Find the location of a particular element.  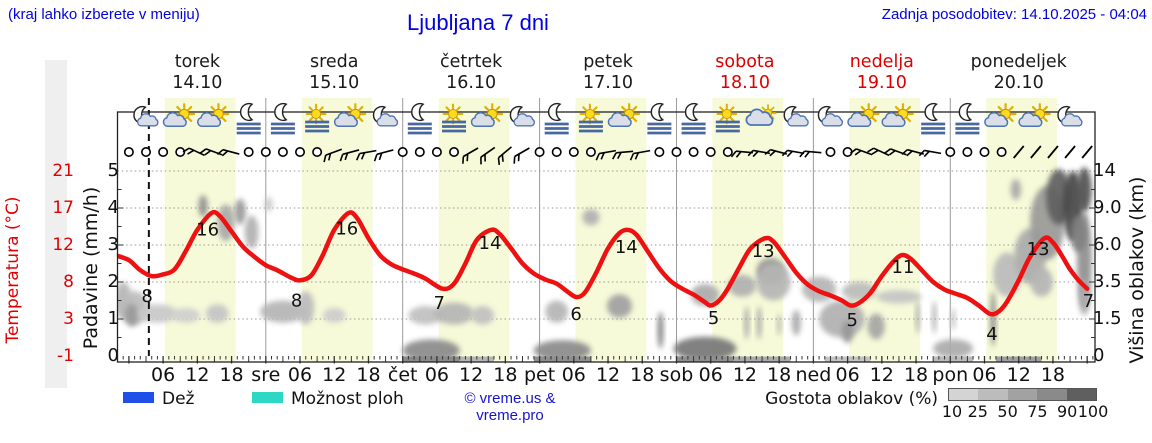

day-label-ponedeljek: ponedeljek 20.10 is located at coordinates (1019, 73).